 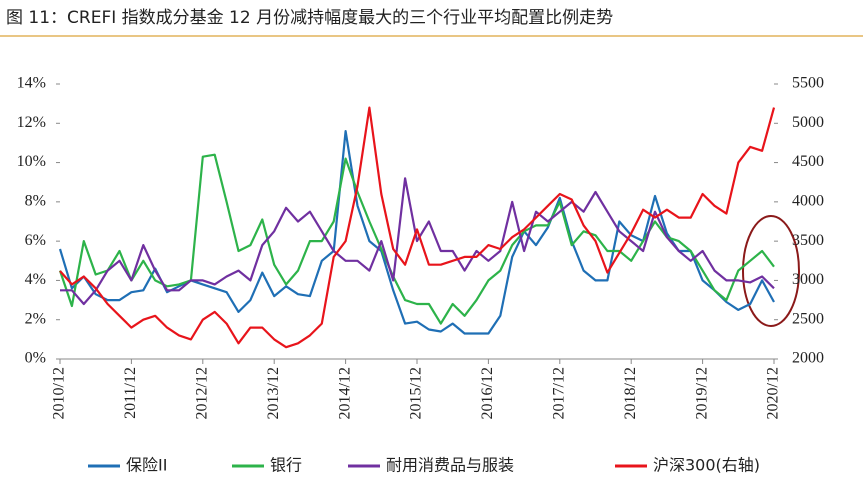 I want to click on y-tick-label: 4%, so click(x=35, y=279).